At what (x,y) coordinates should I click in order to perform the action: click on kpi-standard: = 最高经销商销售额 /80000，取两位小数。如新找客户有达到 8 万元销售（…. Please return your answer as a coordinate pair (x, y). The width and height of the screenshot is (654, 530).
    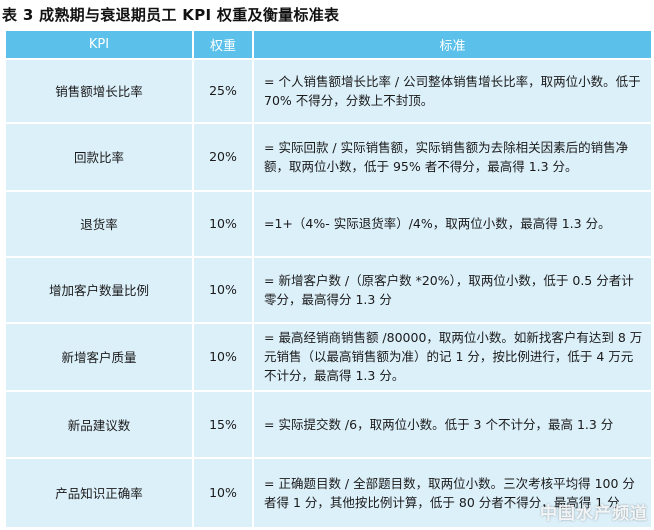
    Looking at the image, I should click on (452, 355).